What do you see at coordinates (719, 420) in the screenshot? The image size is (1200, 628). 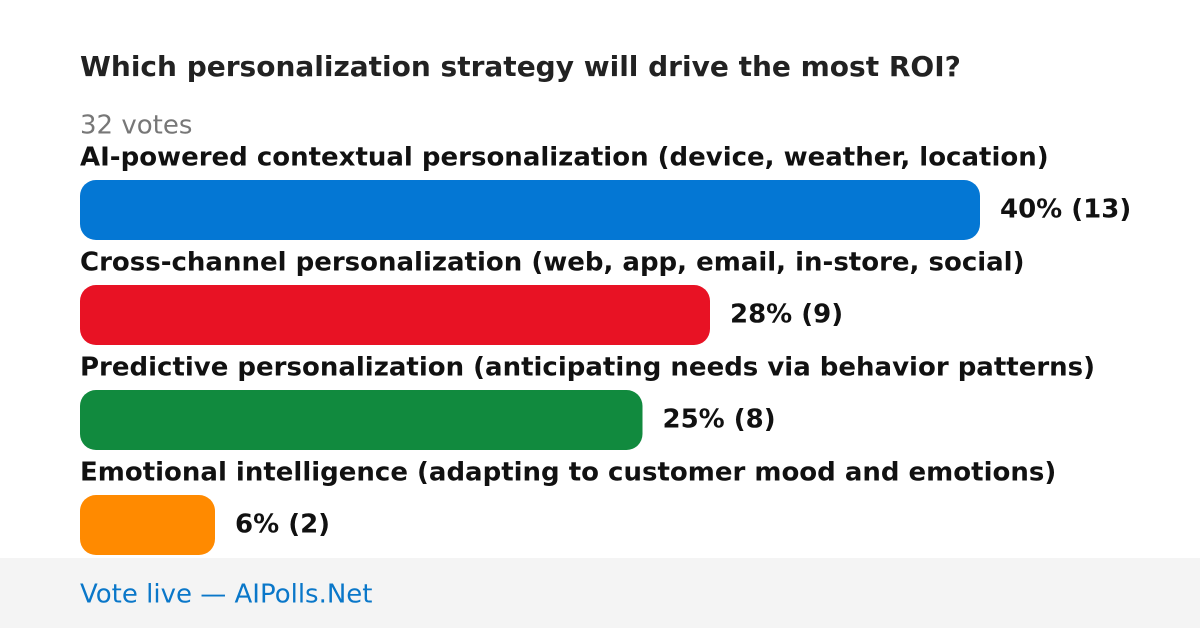 I see `value-label: 25% (8)` at bounding box center [719, 420].